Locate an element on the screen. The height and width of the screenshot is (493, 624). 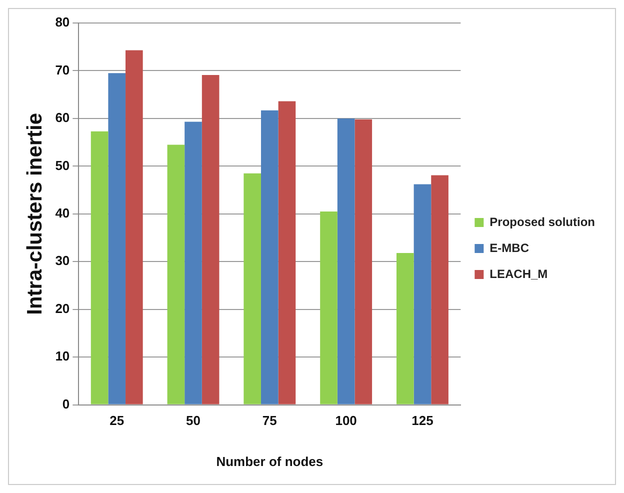
y-tick-label: 40 is located at coordinates (62, 212).